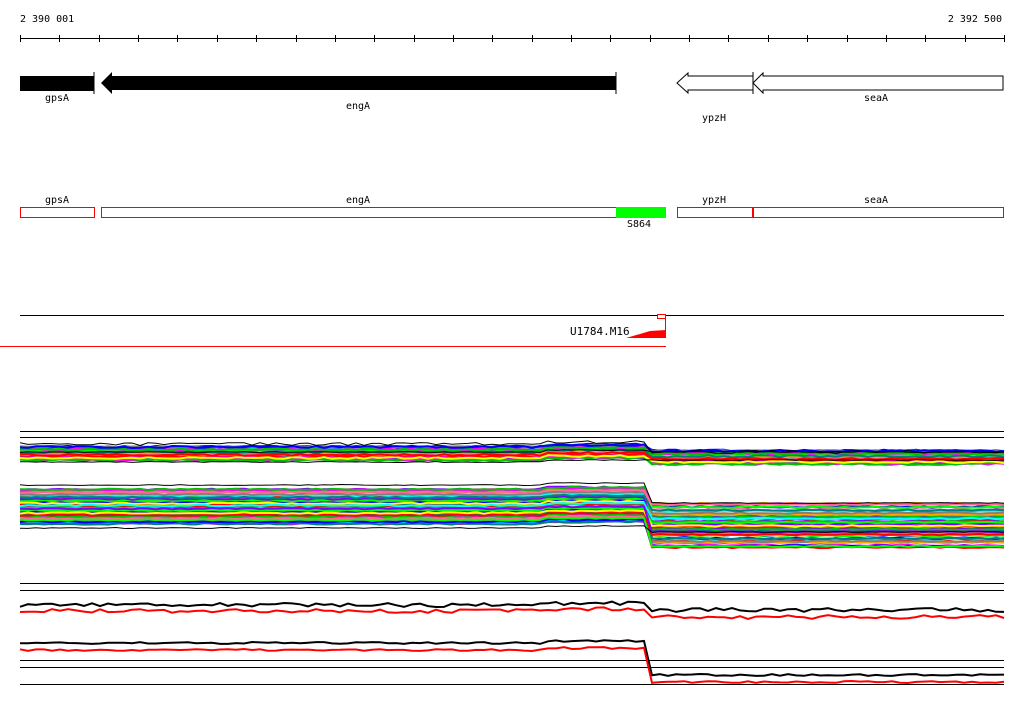 The height and width of the screenshot is (714, 1024). Describe the element at coordinates (57, 200) in the screenshot. I see `feature-label-gpsA: gpsA` at that location.